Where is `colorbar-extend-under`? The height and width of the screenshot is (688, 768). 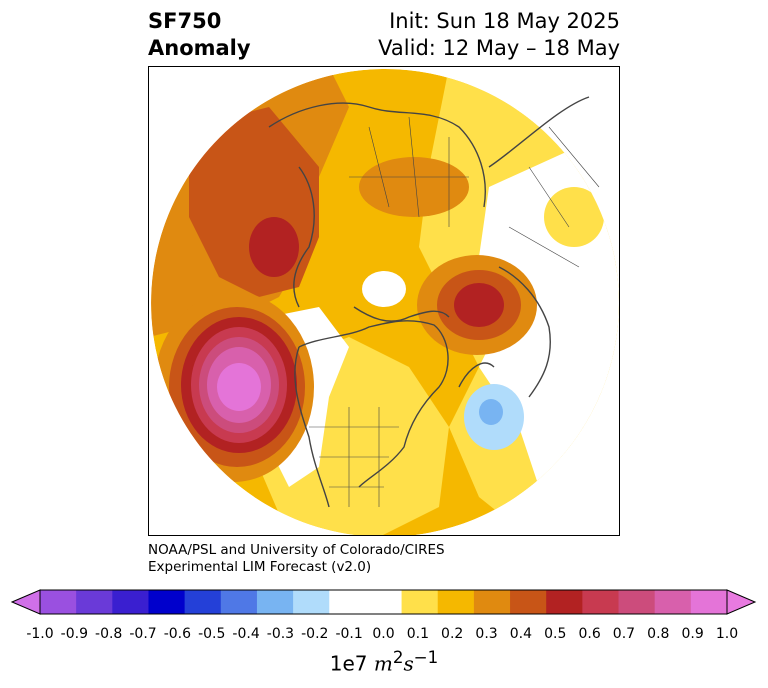
colorbar-extend-under is located at coordinates (25, 602).